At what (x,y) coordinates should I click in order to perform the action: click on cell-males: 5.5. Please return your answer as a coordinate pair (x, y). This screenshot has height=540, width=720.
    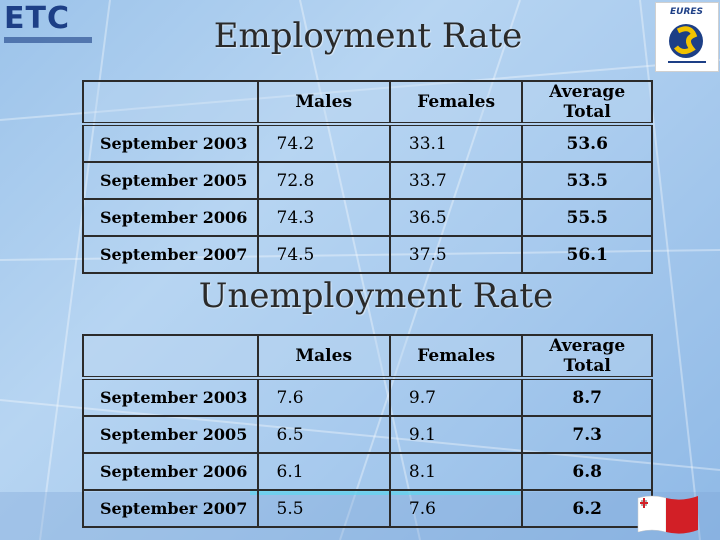
    Looking at the image, I should click on (323, 508).